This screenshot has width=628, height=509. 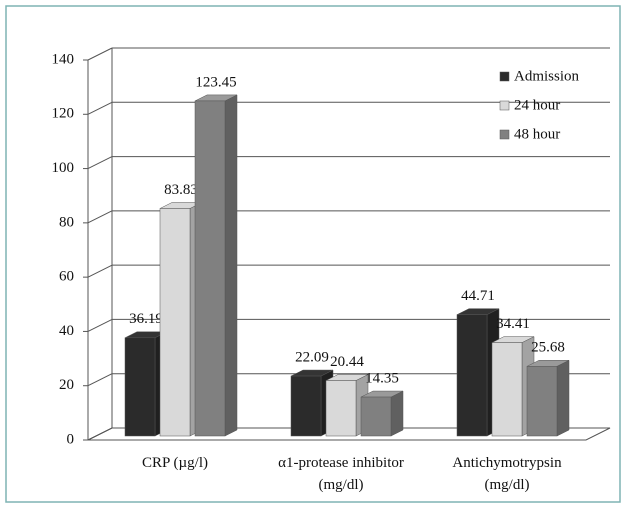 What do you see at coordinates (547, 76) in the screenshot?
I see `legend-label: Admission` at bounding box center [547, 76].